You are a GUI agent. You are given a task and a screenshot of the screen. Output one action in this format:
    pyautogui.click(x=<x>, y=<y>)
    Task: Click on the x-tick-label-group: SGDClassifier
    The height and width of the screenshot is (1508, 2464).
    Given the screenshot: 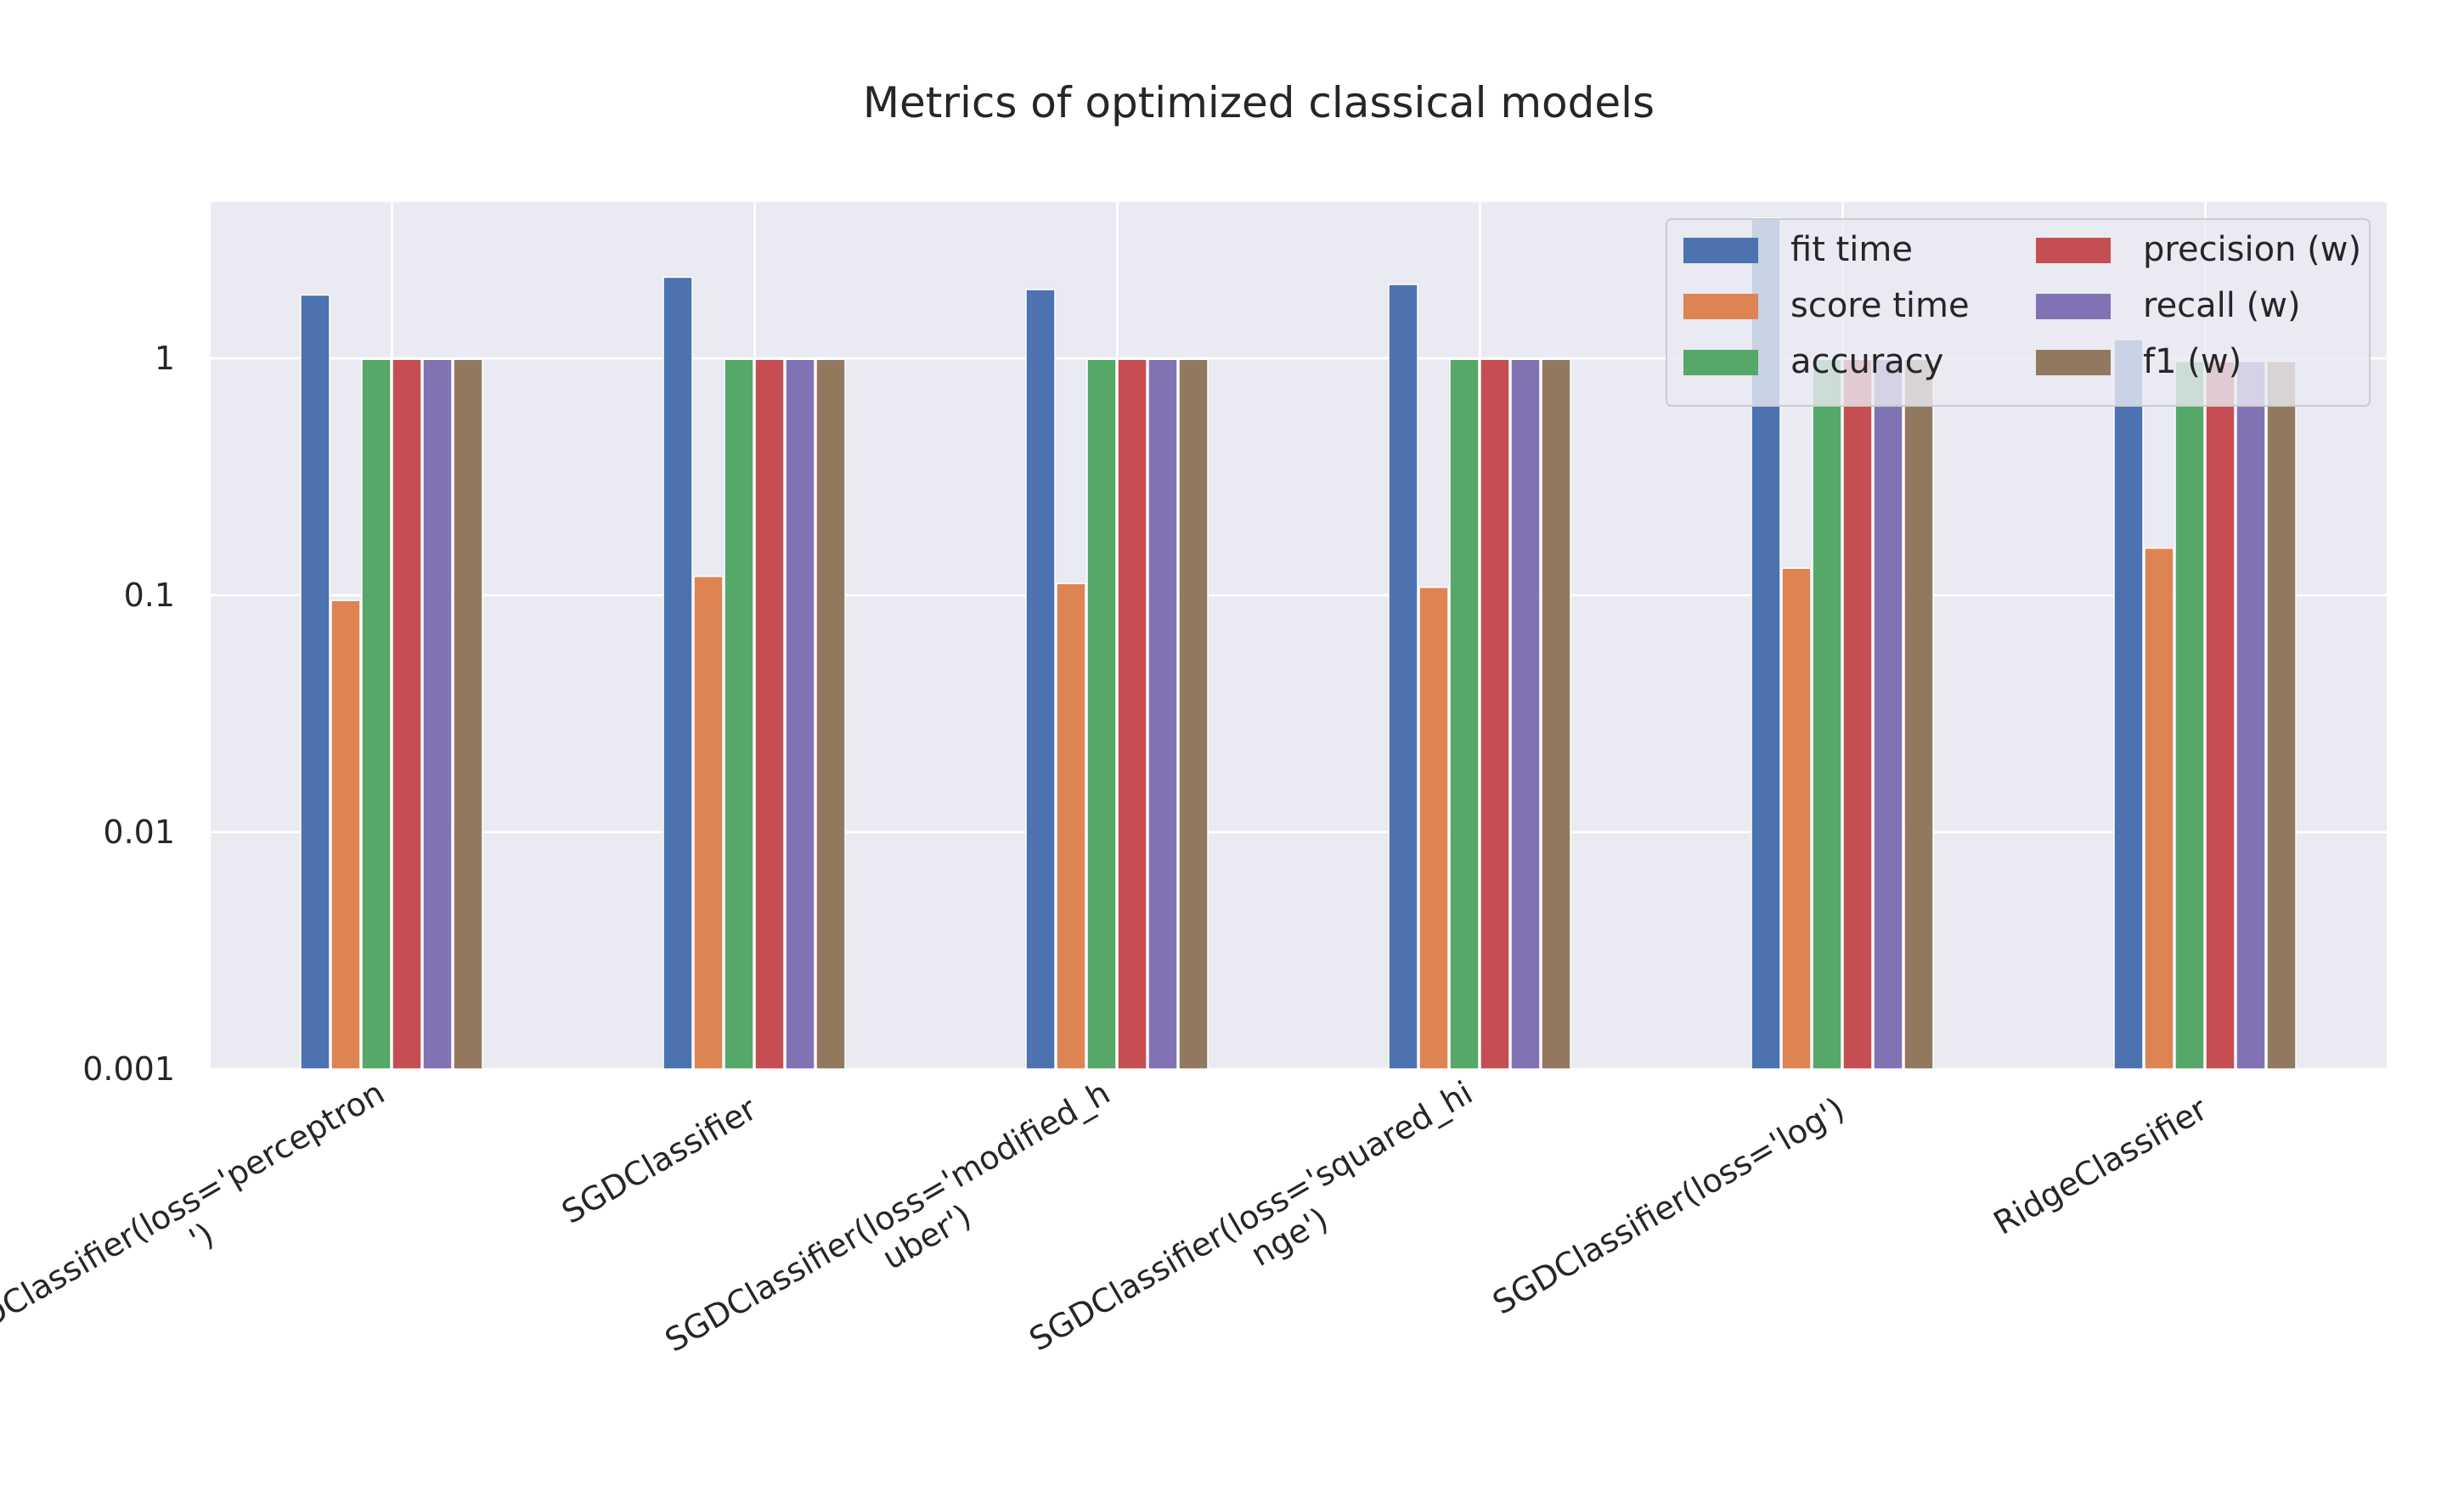 What is the action you would take?
    pyautogui.click(x=659, y=1160)
    